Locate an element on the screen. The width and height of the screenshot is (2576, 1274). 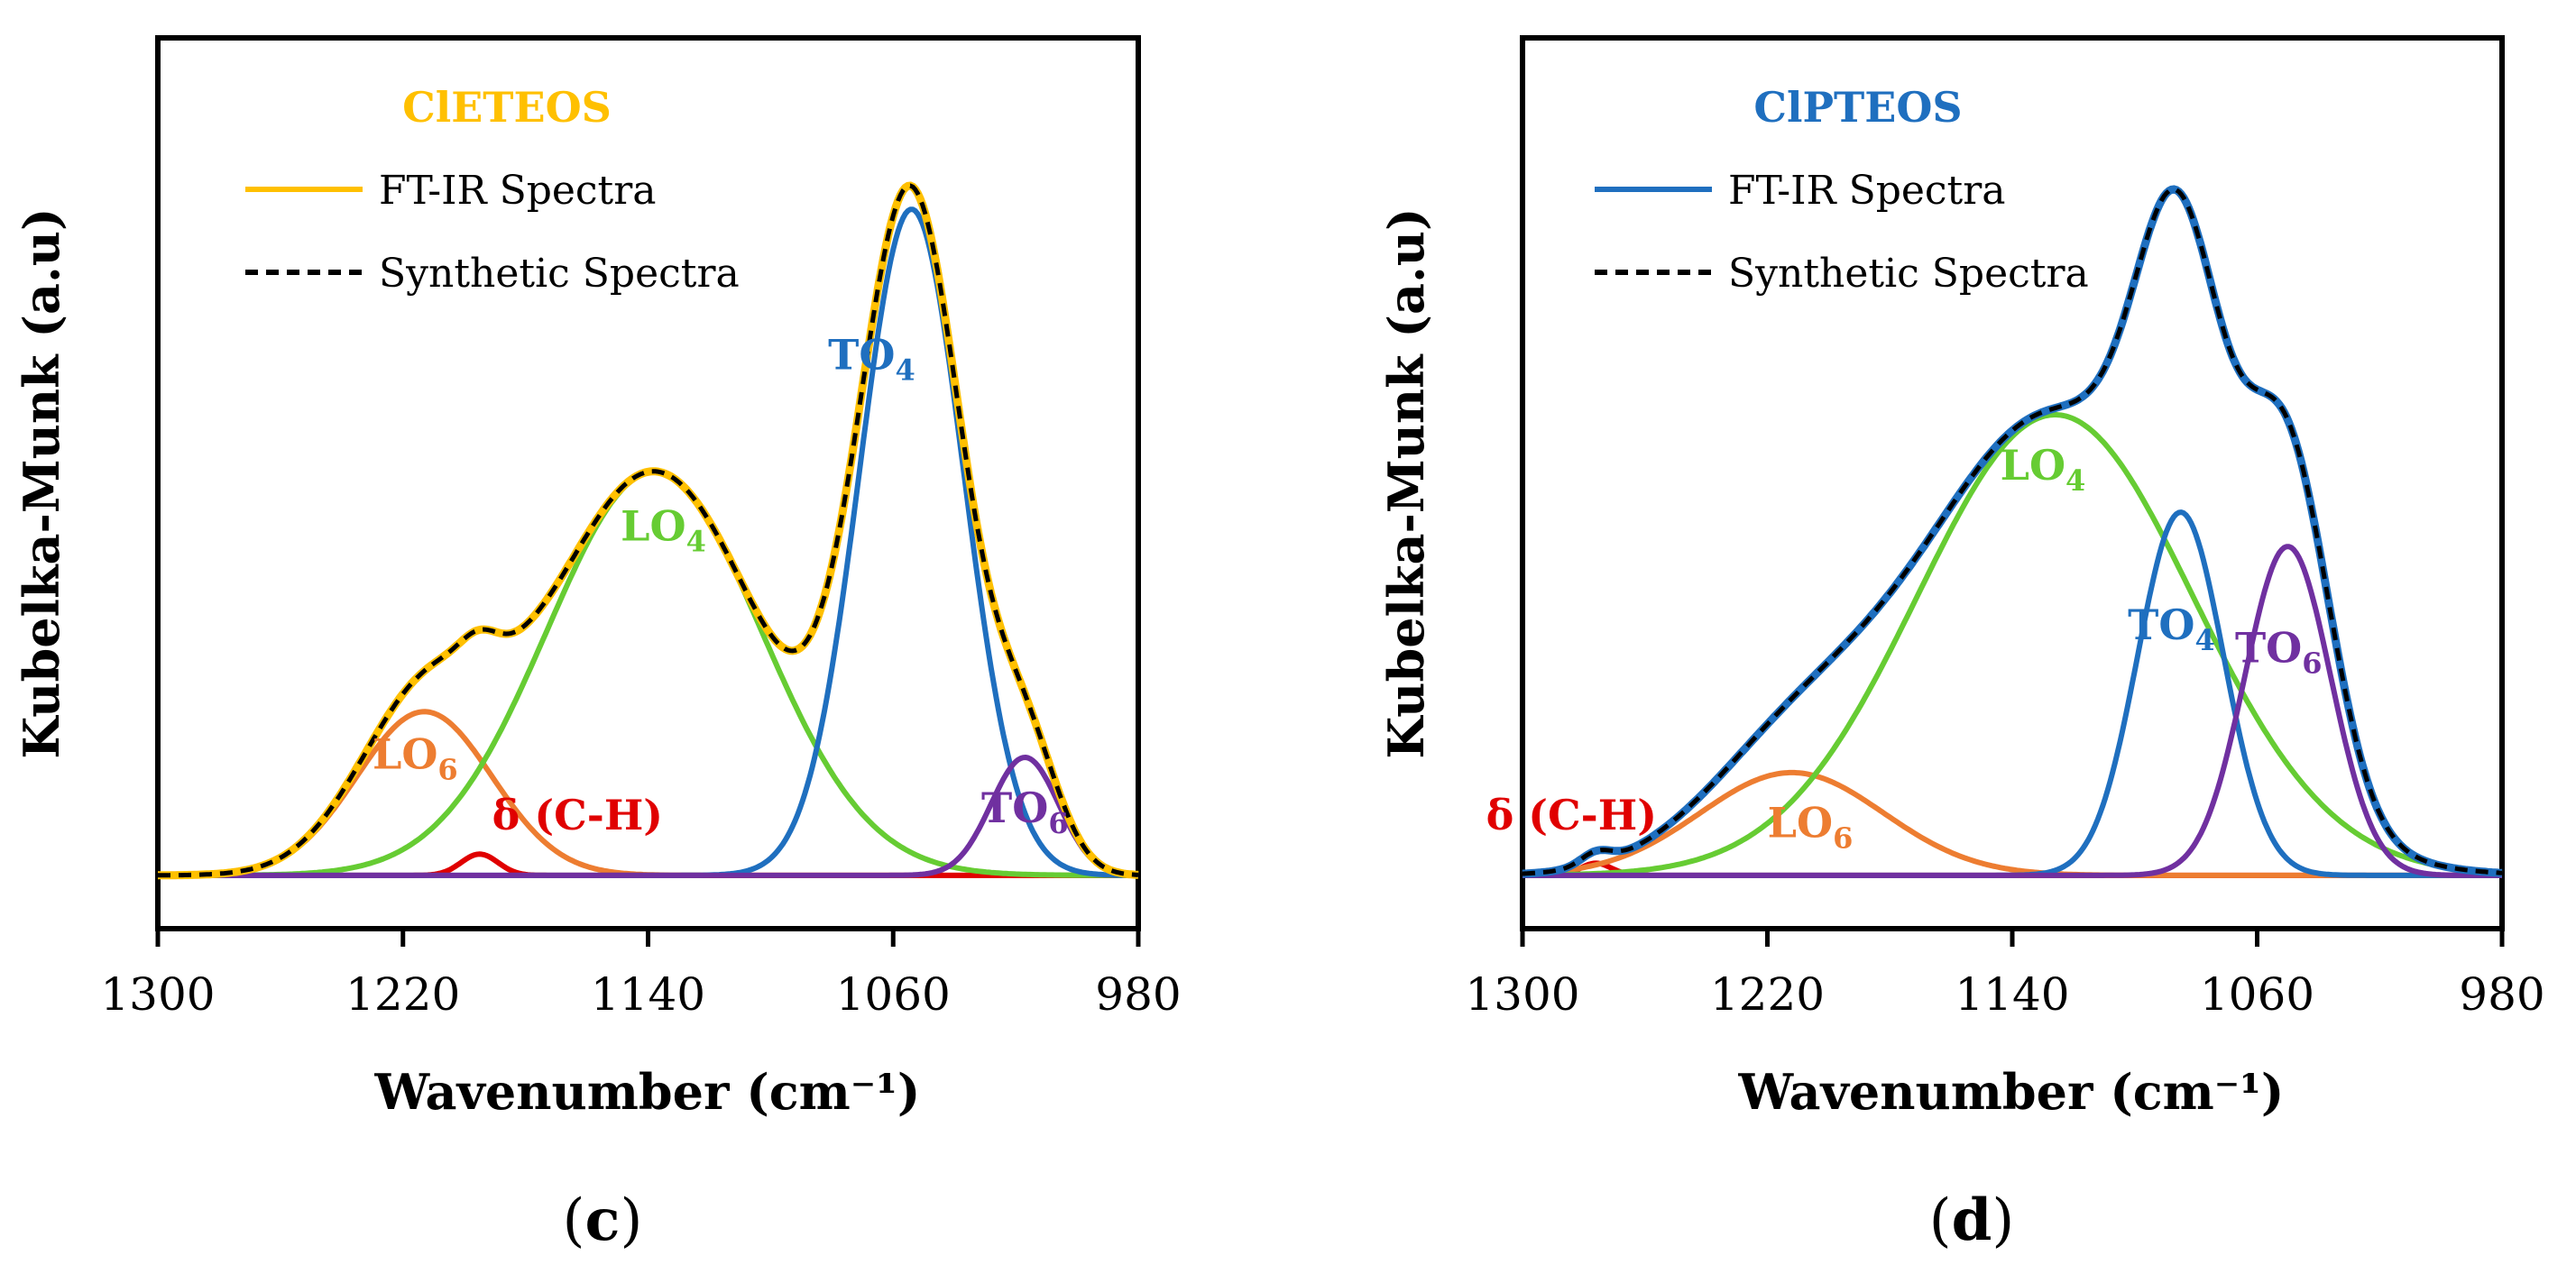
panel-label-letter: d is located at coordinates (1972, 1220).